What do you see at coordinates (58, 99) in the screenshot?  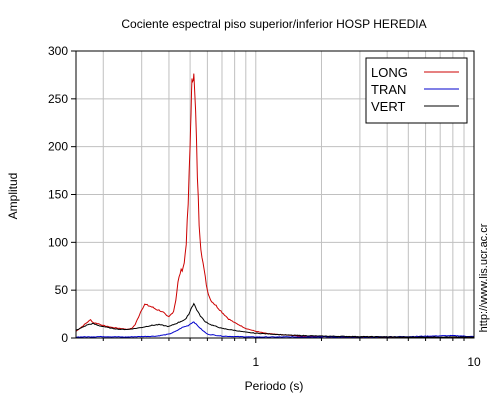 I see `y-tick-label: 250` at bounding box center [58, 99].